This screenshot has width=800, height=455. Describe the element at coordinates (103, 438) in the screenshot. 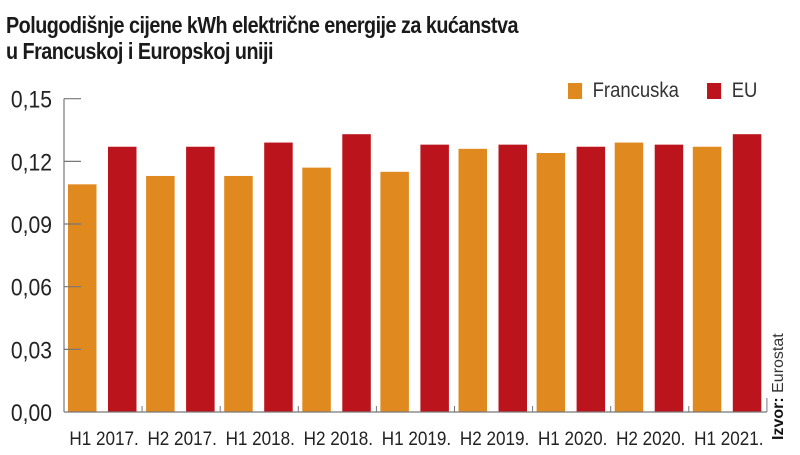

I see `x-tick-label: H1 2017.` at that location.